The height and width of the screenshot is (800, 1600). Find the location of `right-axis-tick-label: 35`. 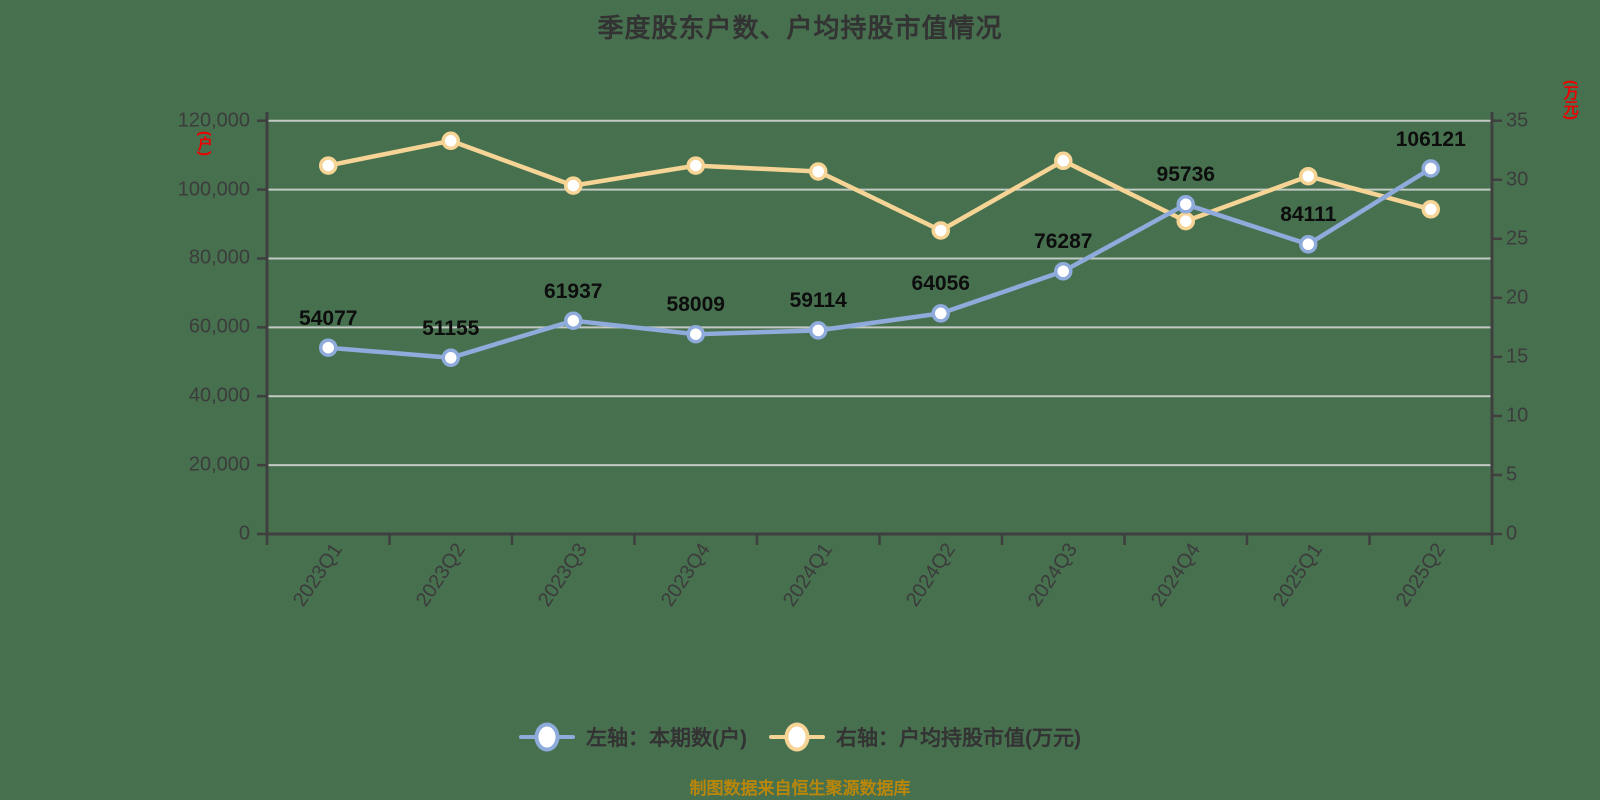

right-axis-tick-label: 35 is located at coordinates (1517, 120).